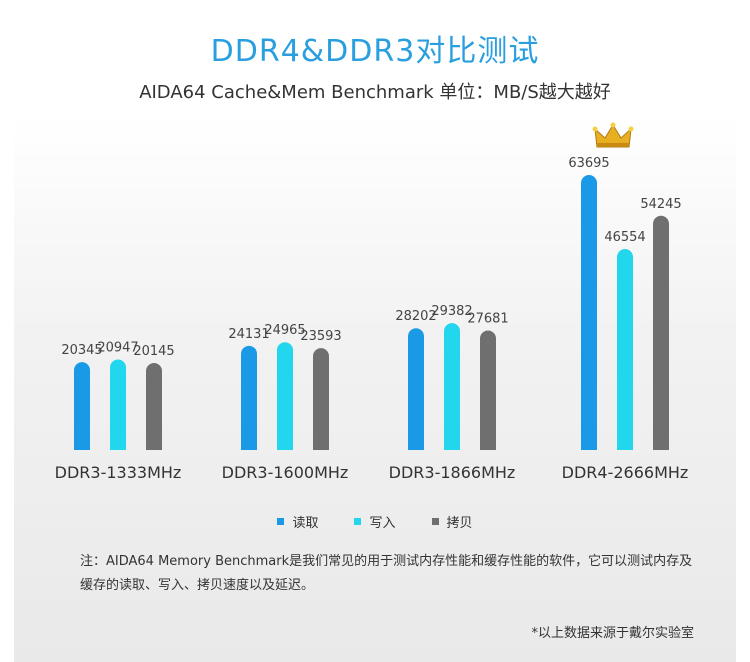 Image resolution: width=750 pixels, height=662 pixels. What do you see at coordinates (625, 472) in the screenshot?
I see `category-label-3: DDR4-2666MHz` at bounding box center [625, 472].